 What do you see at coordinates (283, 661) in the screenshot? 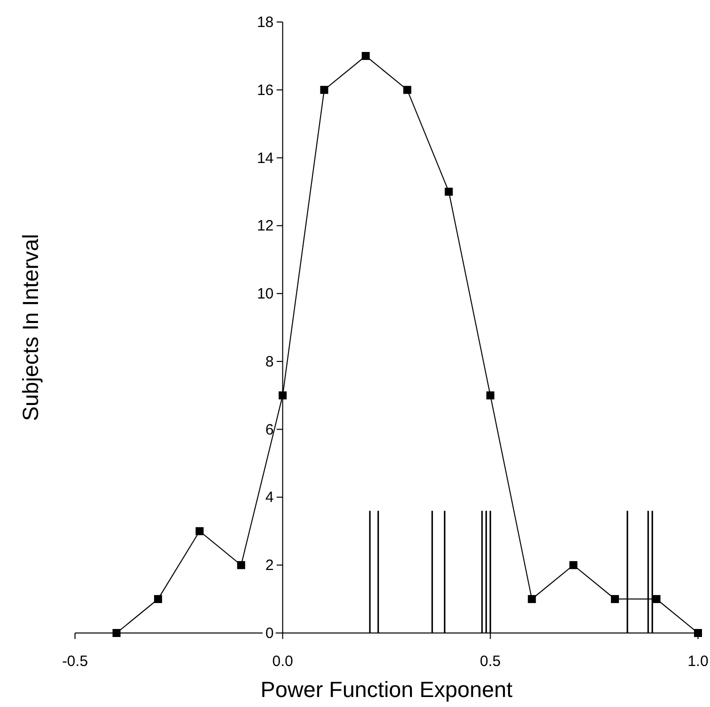
I see `x-tick-label: 0.0` at bounding box center [283, 661].